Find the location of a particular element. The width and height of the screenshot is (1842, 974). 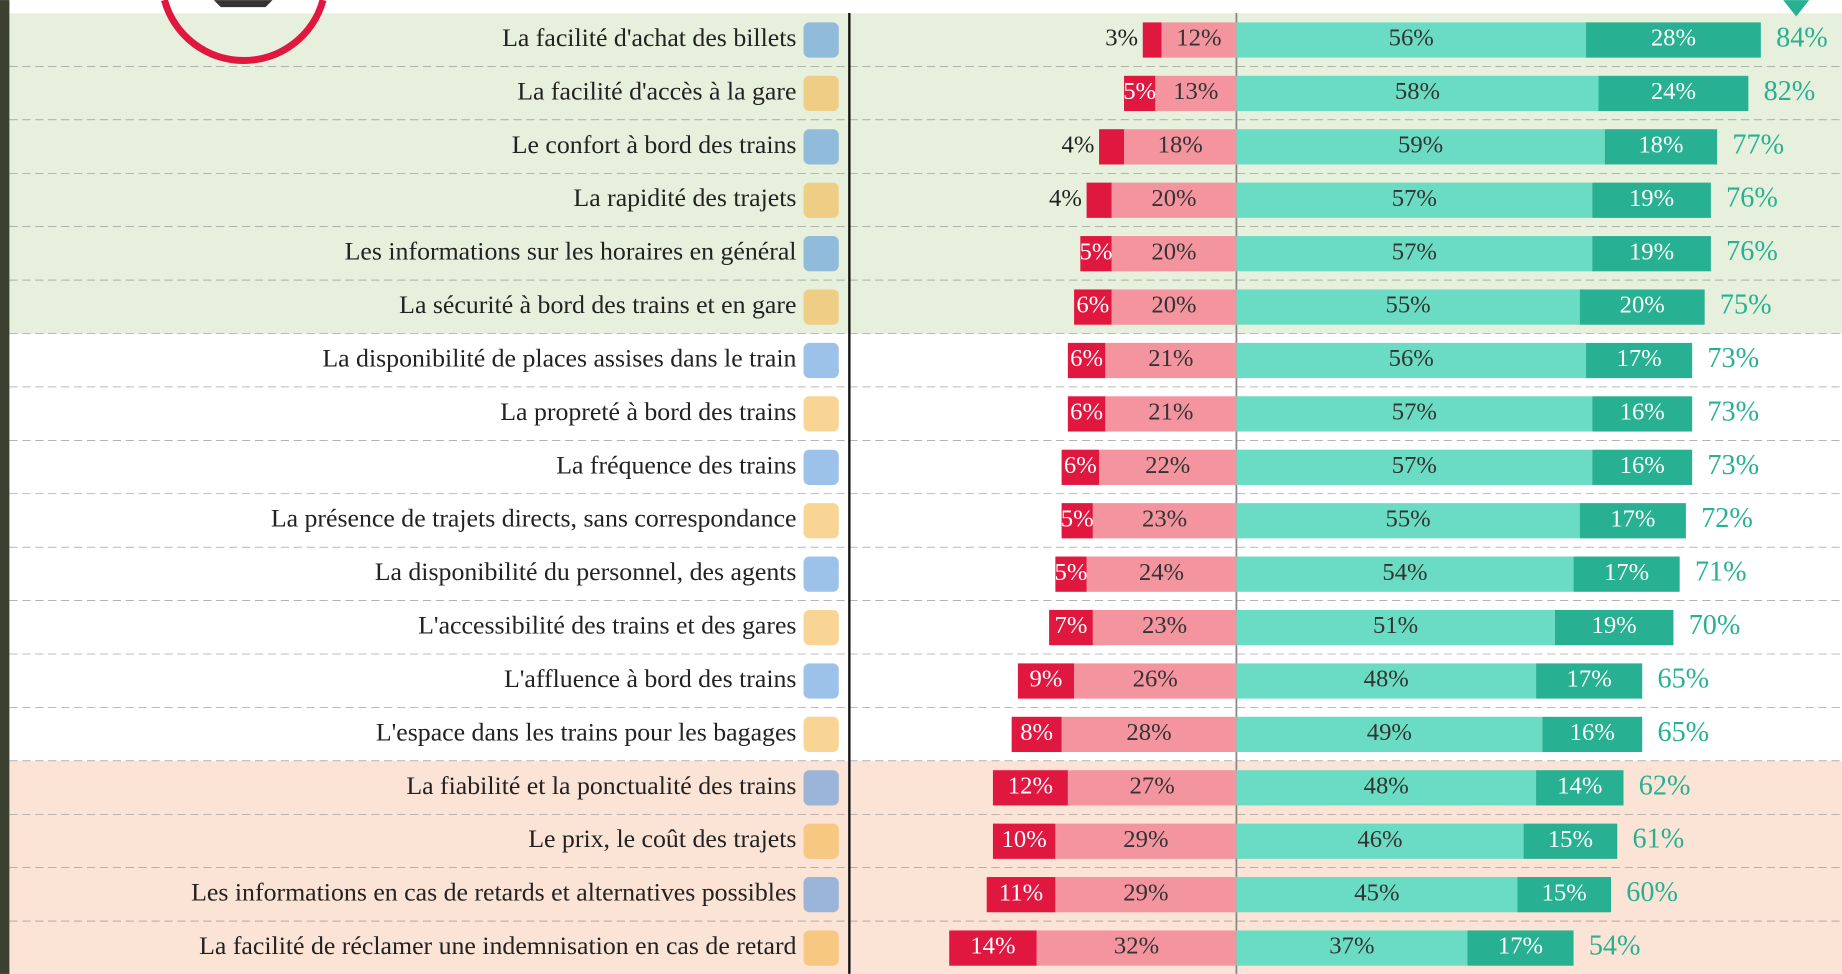

total-label: 76% is located at coordinates (1752, 198).